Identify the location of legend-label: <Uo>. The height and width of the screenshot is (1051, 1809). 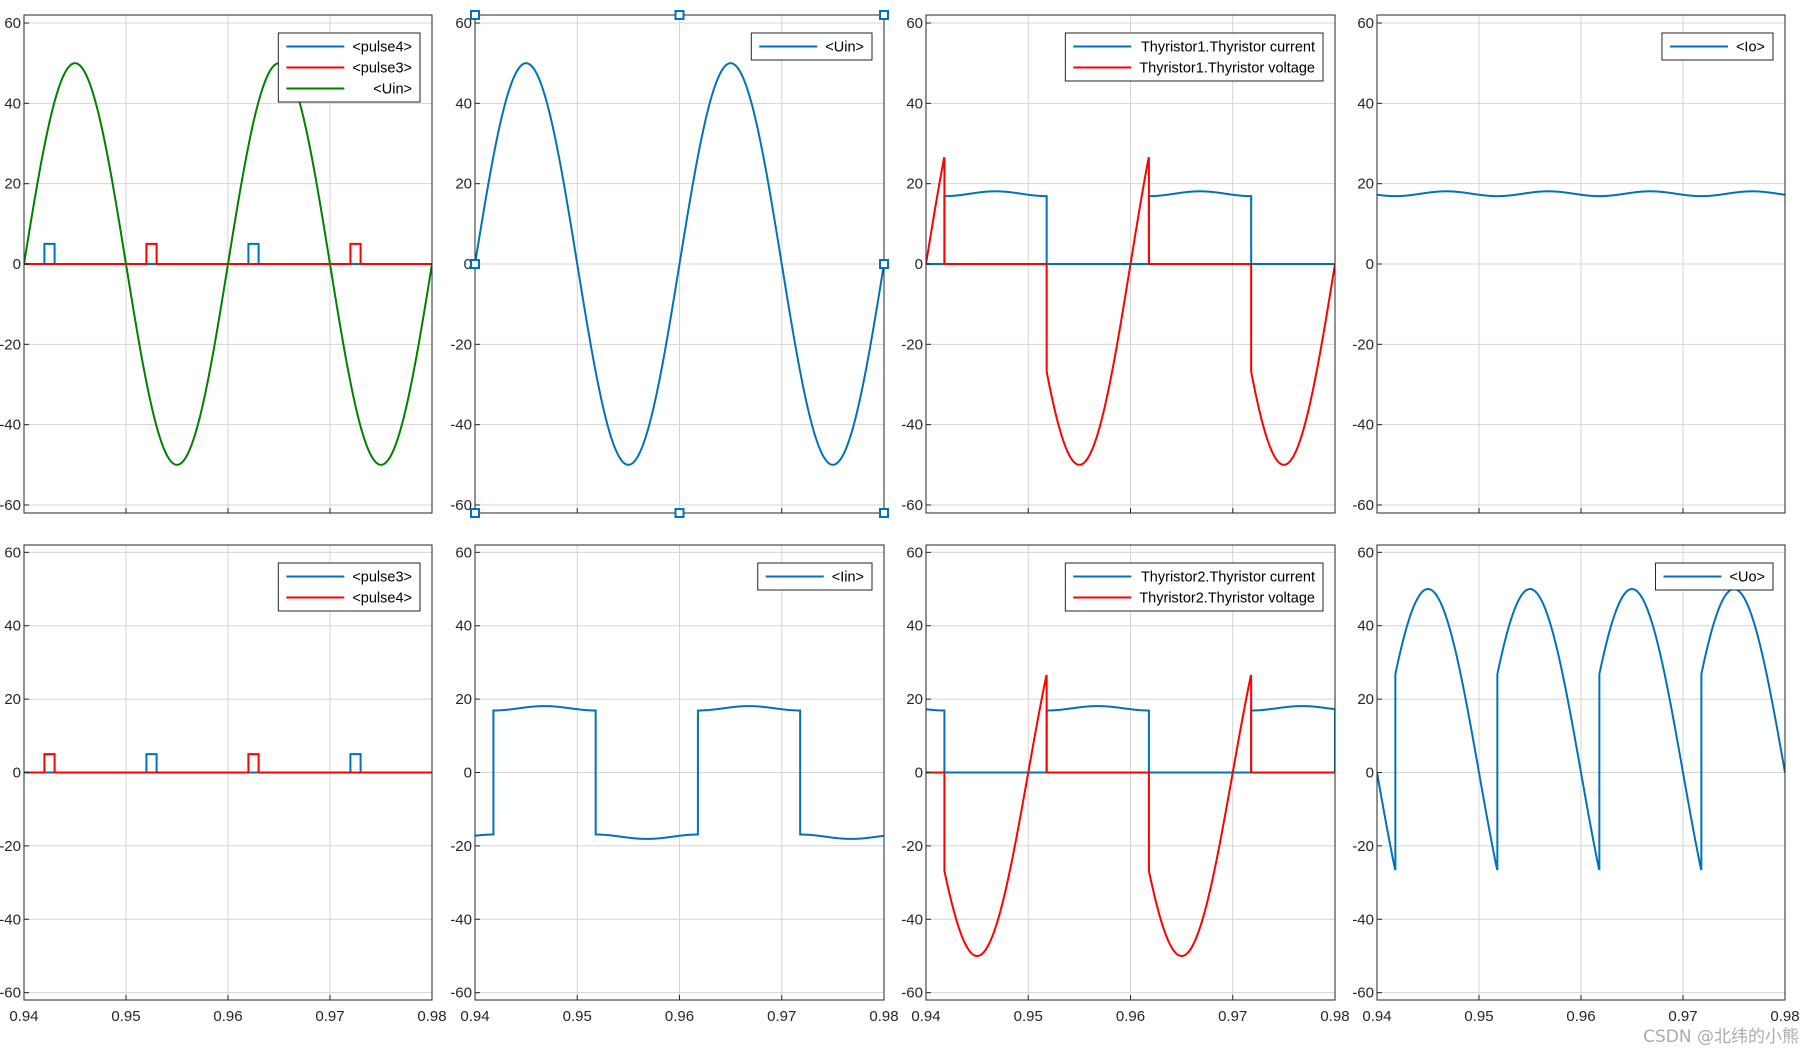
(1747, 578).